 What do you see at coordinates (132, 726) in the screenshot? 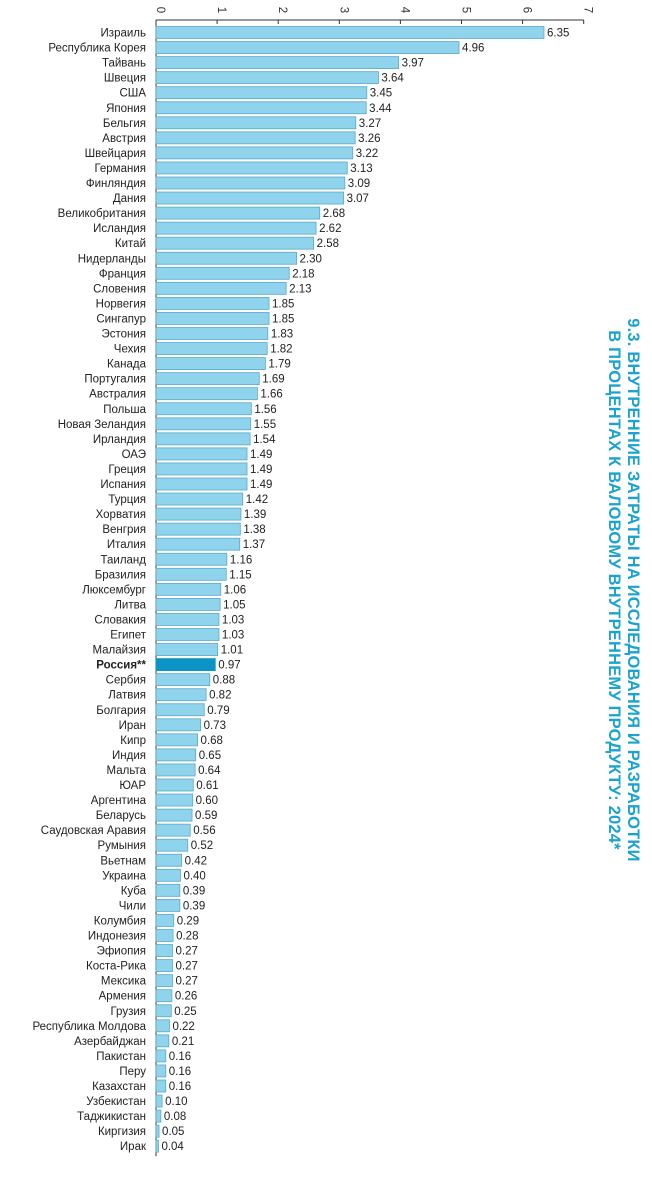
I see `category-label: Иран` at bounding box center [132, 726].